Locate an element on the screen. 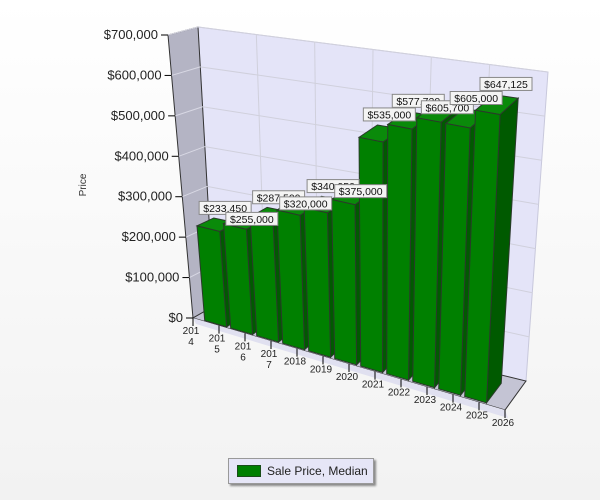  data-label: $605,700 is located at coordinates (447, 108).